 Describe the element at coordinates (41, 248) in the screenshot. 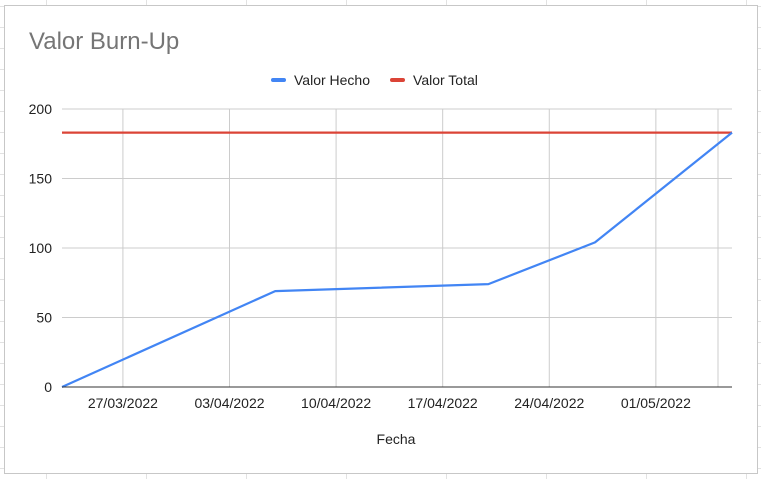

I see `y-tick-label: 100` at that location.